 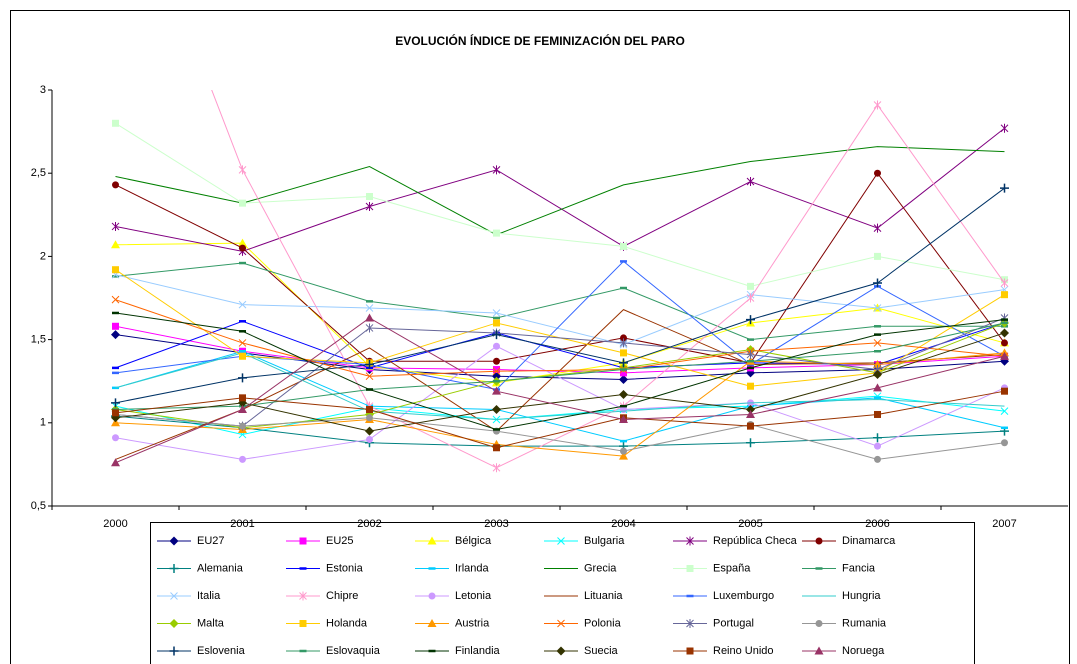 I want to click on legend-label: EU27, so click(x=211, y=541).